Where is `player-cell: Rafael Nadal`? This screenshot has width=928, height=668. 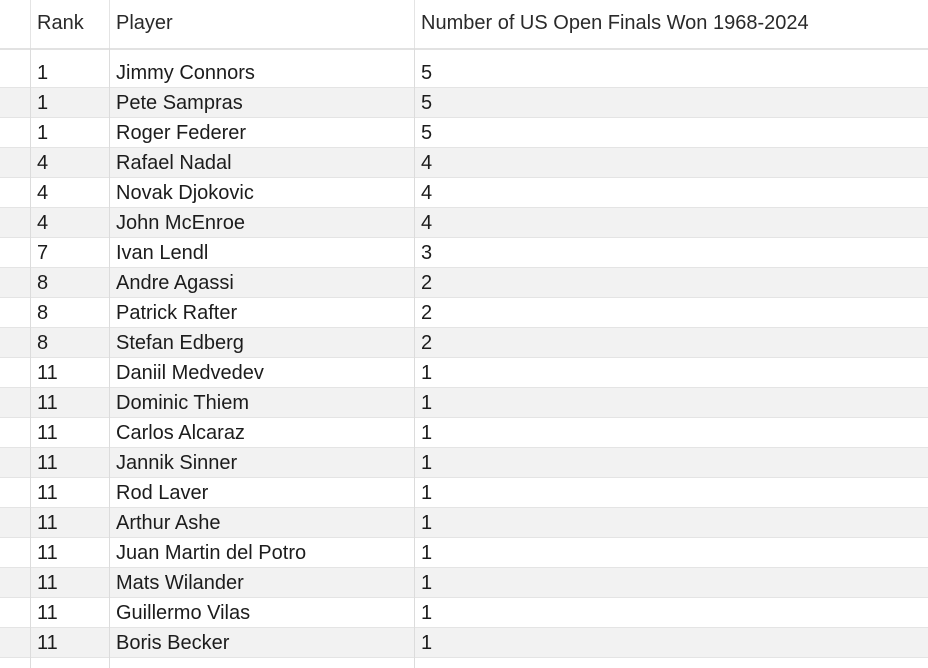 player-cell: Rafael Nadal is located at coordinates (174, 163).